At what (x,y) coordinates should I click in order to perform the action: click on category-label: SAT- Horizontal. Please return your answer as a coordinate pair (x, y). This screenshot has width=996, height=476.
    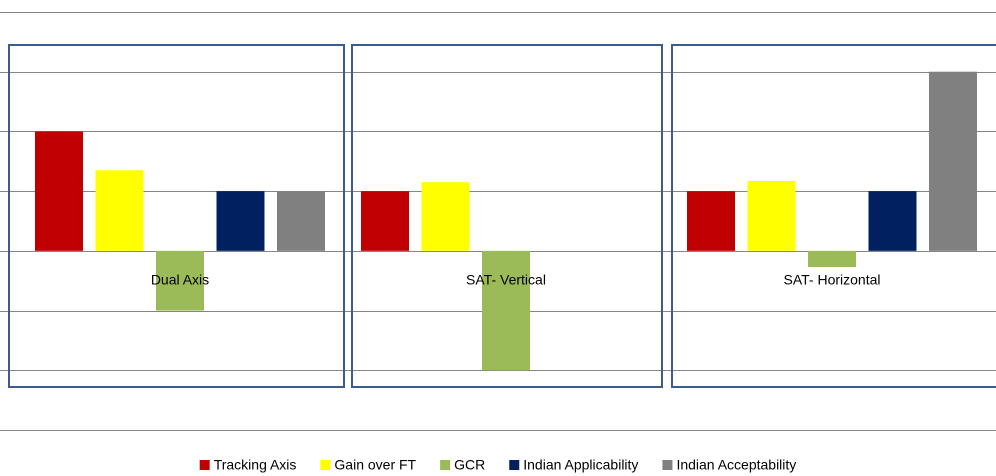
    Looking at the image, I should click on (832, 280).